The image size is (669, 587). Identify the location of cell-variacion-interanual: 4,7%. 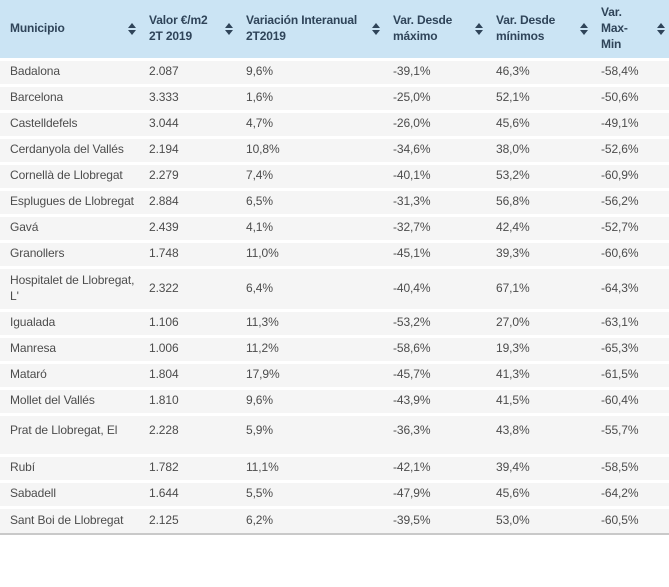
(259, 123).